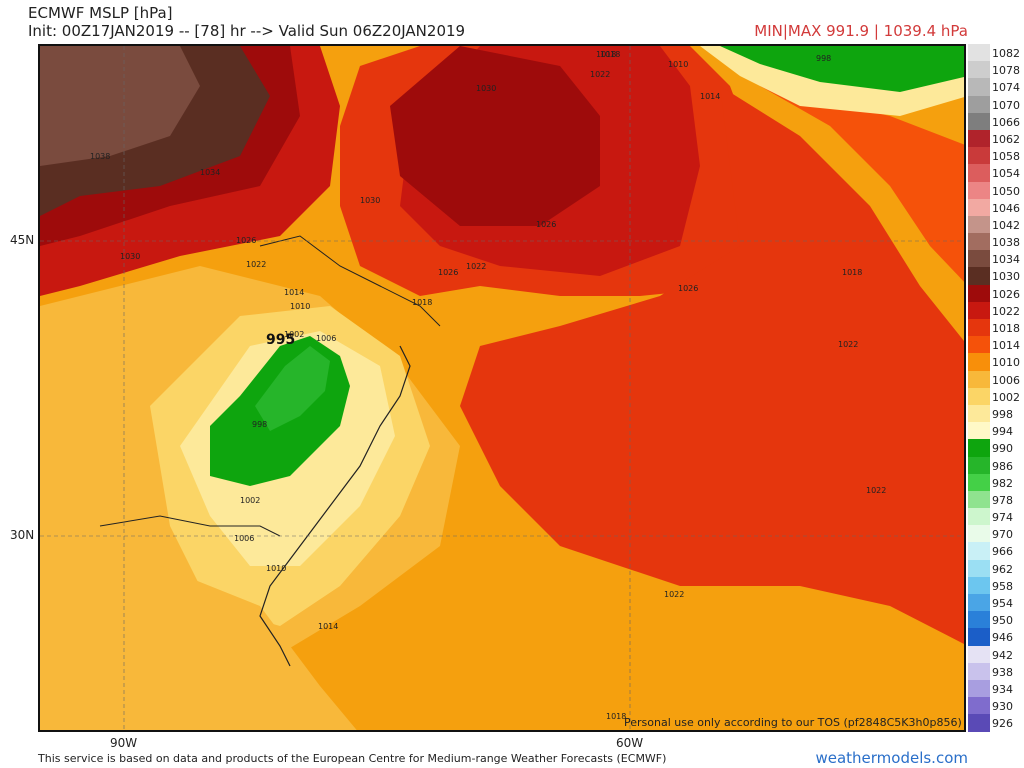 This screenshot has width=1024, height=768. I want to click on colorbar-level: 1070, so click(996, 104).